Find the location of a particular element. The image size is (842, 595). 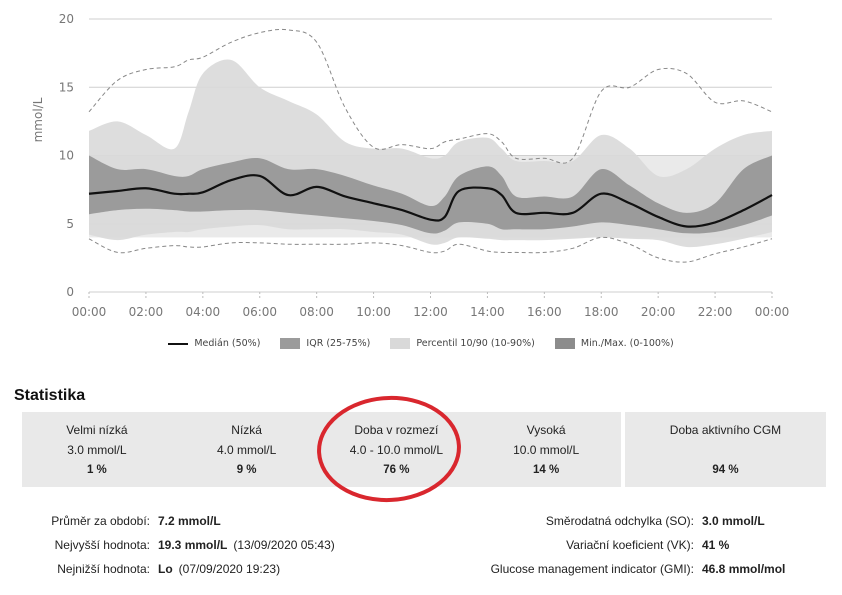

summary-row-cv: Variační koeficient (VK): 41 % is located at coordinates (642, 545).